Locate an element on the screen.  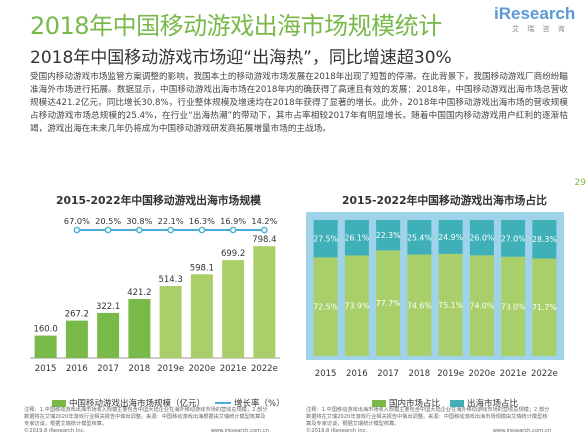
growth-point-2018 is located at coordinates (139, 230).